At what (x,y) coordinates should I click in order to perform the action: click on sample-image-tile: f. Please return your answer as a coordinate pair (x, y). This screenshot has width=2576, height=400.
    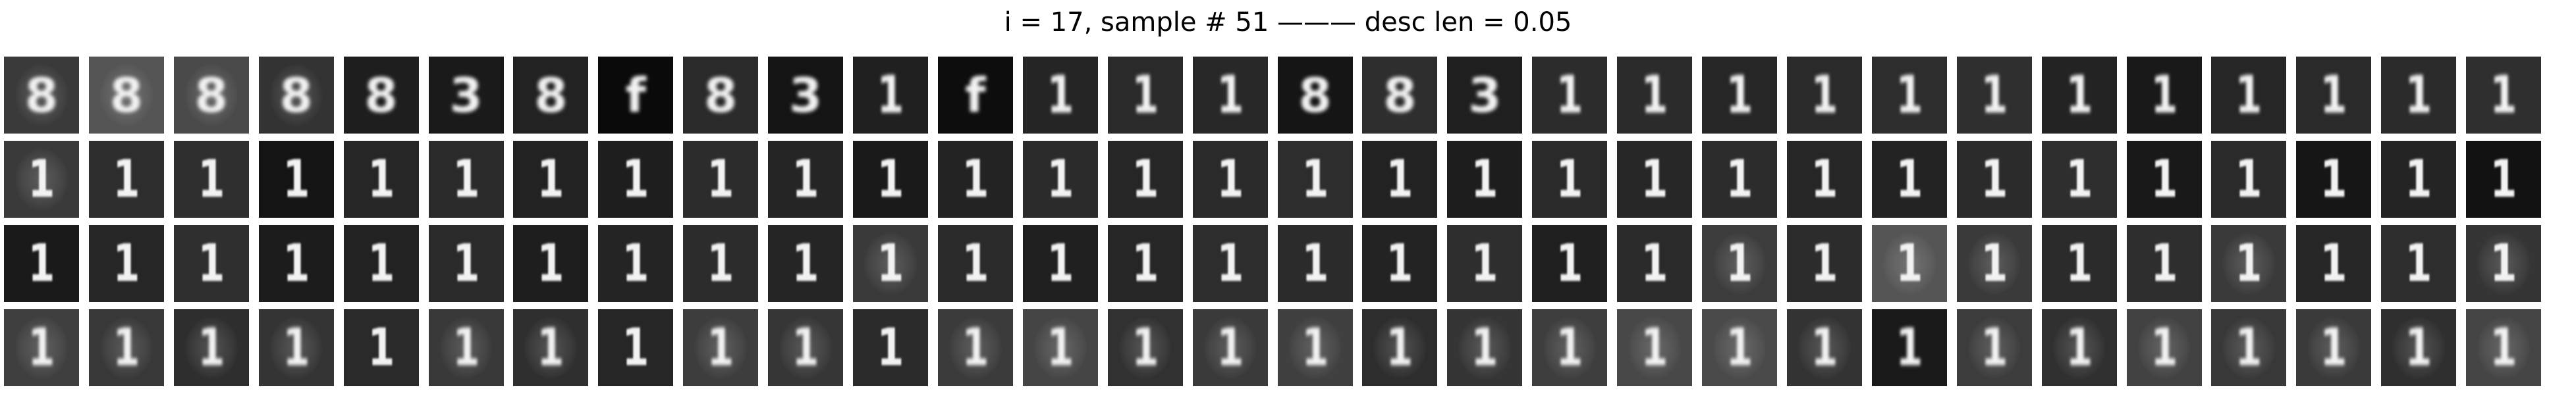
    Looking at the image, I should click on (636, 95).